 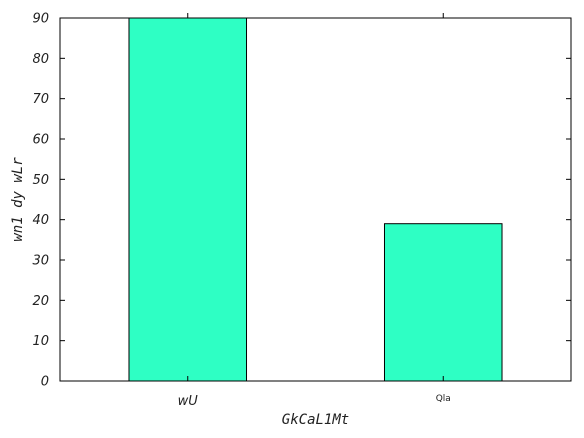 I want to click on y-tick-label-30: 30, so click(x=40, y=261).